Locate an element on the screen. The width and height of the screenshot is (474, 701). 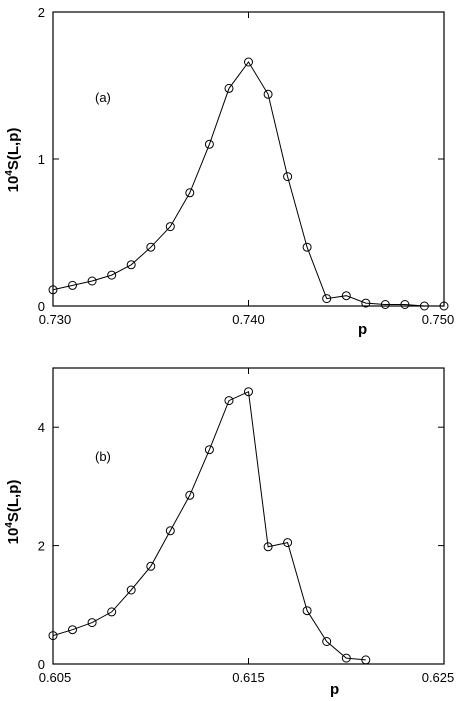
x-tick-label: 0.625 is located at coordinates (438, 677).